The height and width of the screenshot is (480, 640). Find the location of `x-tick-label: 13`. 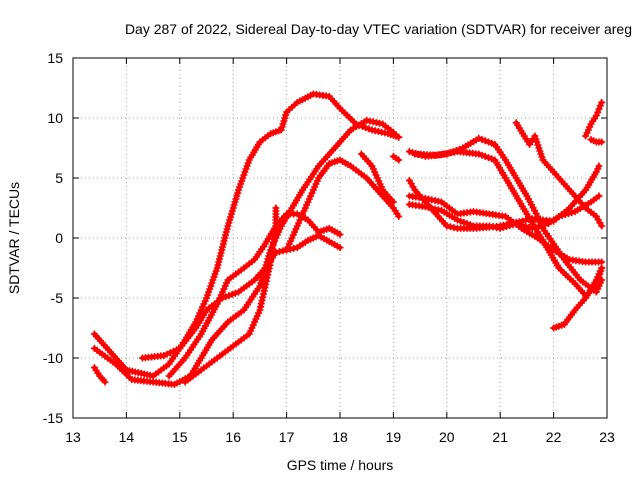

x-tick-label: 13 is located at coordinates (73, 437).